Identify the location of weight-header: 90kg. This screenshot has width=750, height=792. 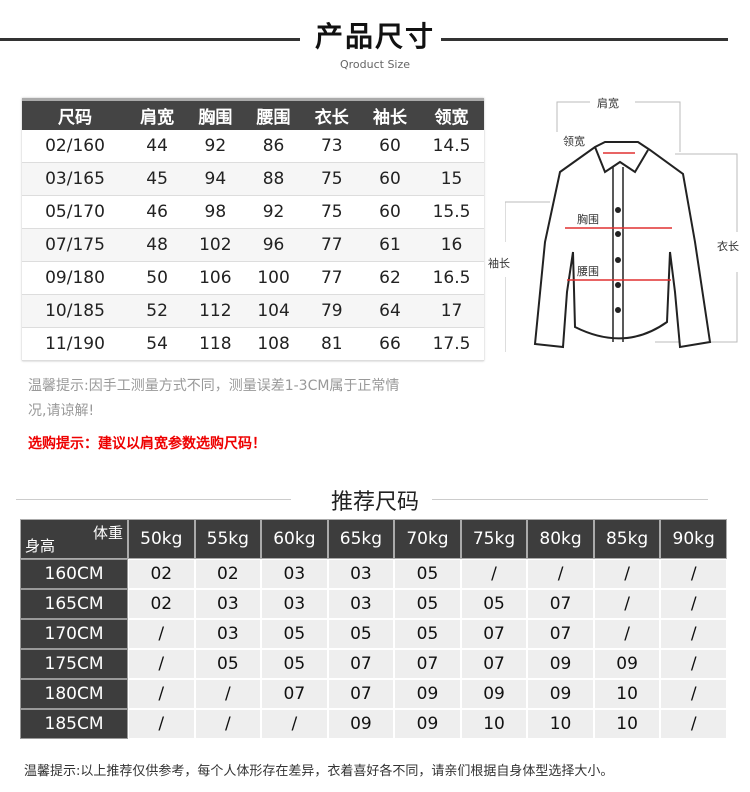
(693, 539).